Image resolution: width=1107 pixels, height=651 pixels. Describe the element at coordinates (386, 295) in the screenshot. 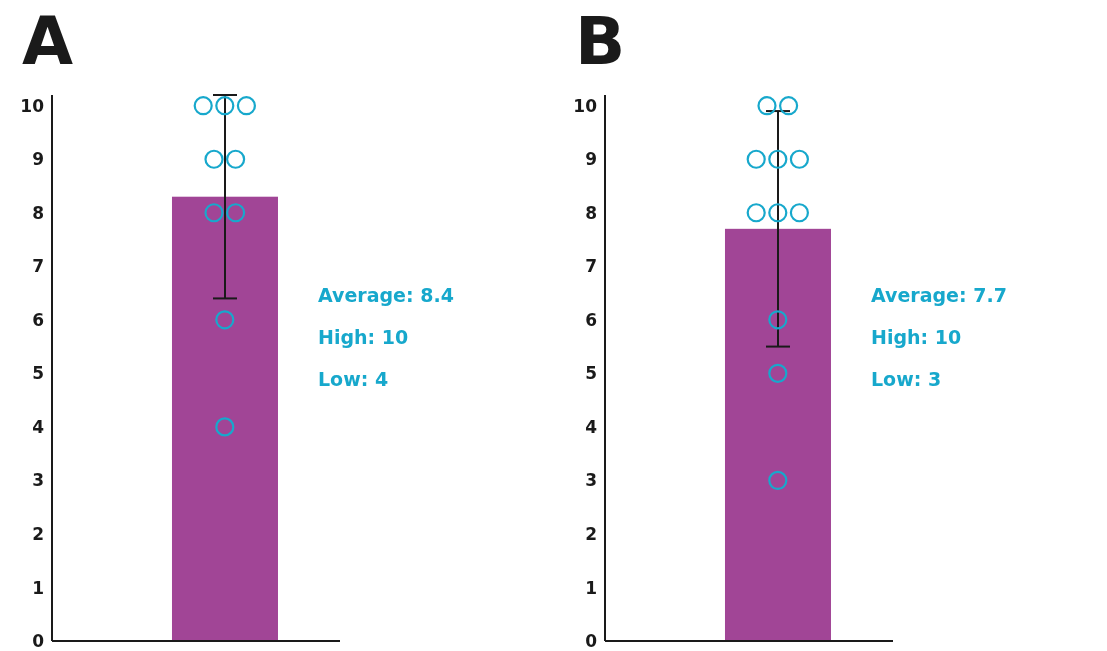

I see `annotation: Average: 8.4` at that location.